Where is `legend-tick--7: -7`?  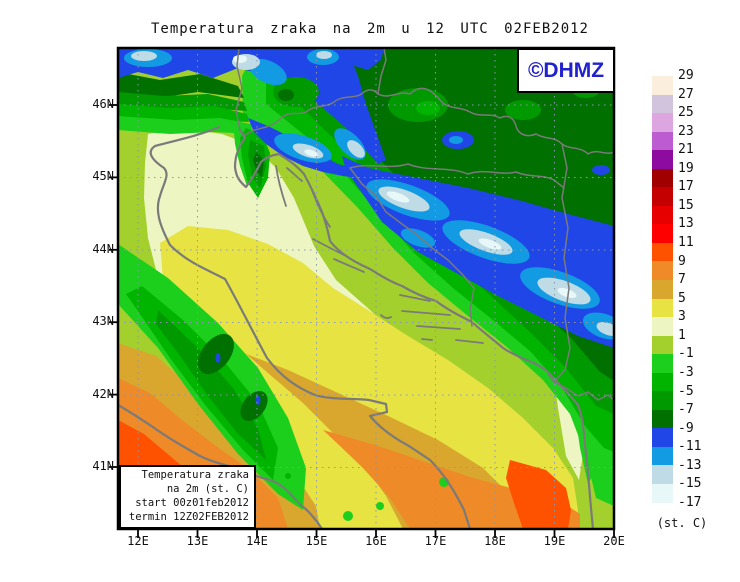
legend-tick--7: -7 is located at coordinates (686, 410).